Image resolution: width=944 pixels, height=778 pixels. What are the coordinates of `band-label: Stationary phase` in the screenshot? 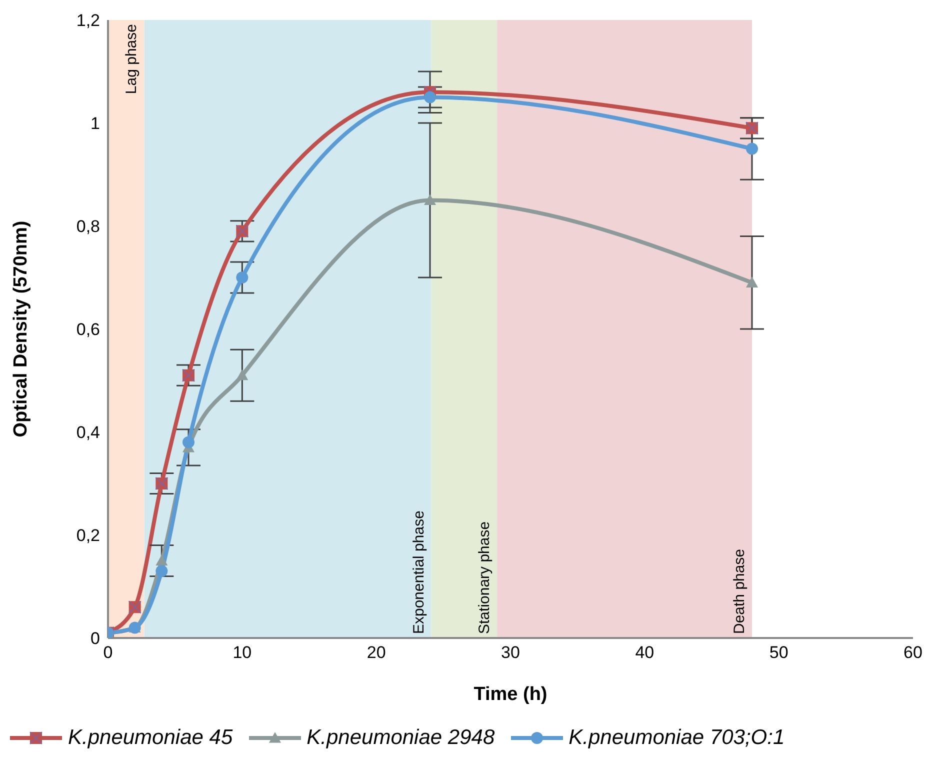 It's located at (485, 577).